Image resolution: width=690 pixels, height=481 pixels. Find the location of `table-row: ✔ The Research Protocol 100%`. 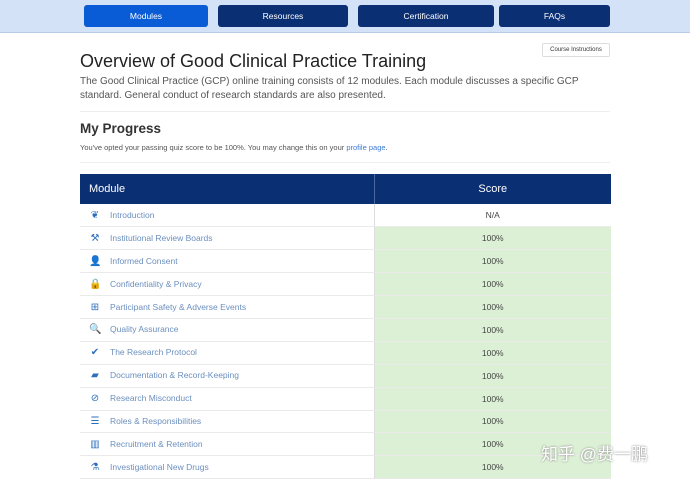

table-row: ✔ The Research Protocol 100% is located at coordinates (345, 353).